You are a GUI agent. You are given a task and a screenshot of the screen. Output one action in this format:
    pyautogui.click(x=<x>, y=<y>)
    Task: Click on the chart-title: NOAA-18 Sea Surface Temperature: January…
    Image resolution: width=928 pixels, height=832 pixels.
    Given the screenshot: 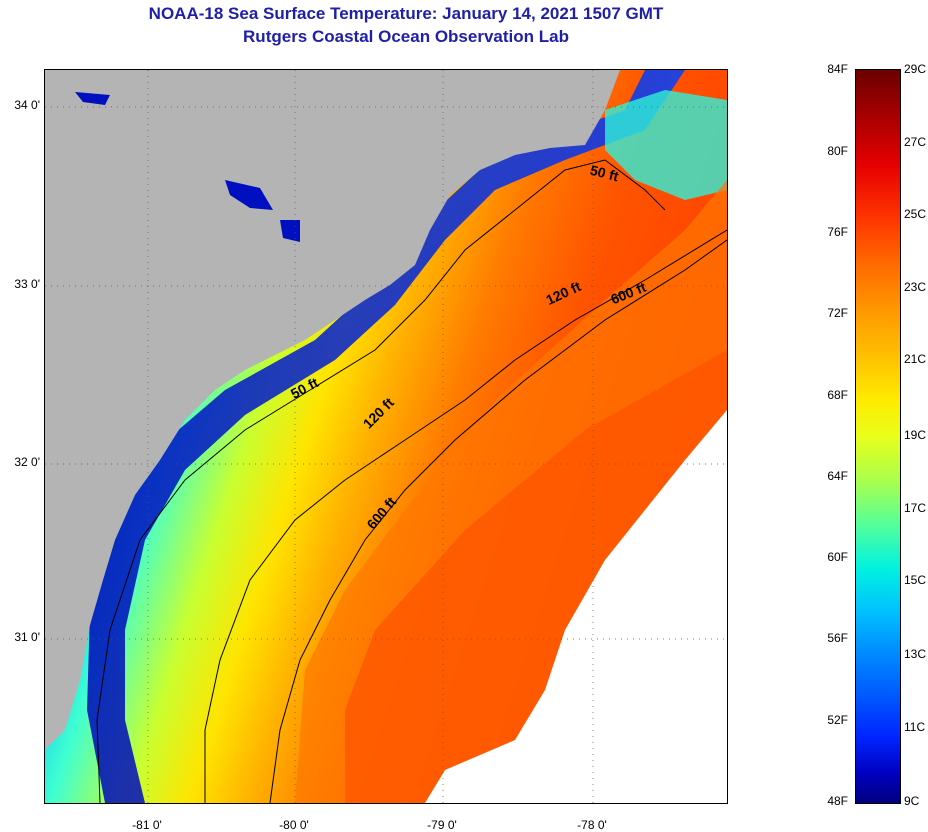 What is the action you would take?
    pyautogui.click(x=406, y=13)
    